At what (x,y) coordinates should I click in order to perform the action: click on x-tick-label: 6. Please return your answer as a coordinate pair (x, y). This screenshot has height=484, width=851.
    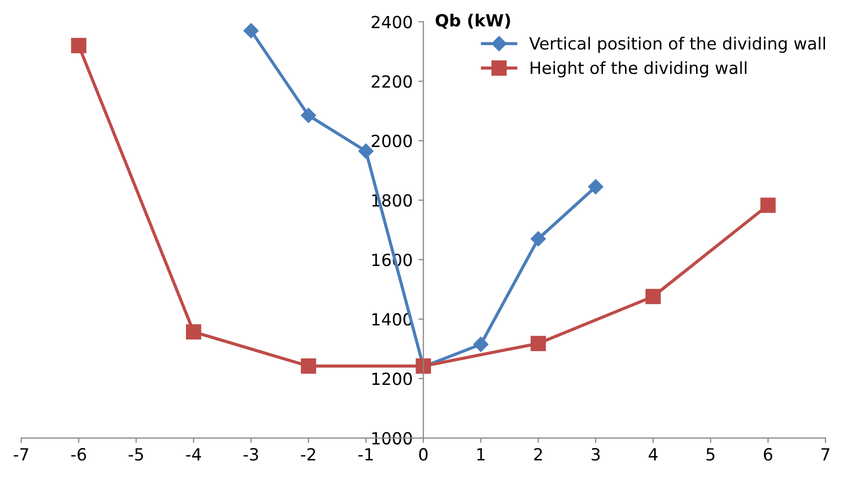
    Looking at the image, I should click on (768, 454).